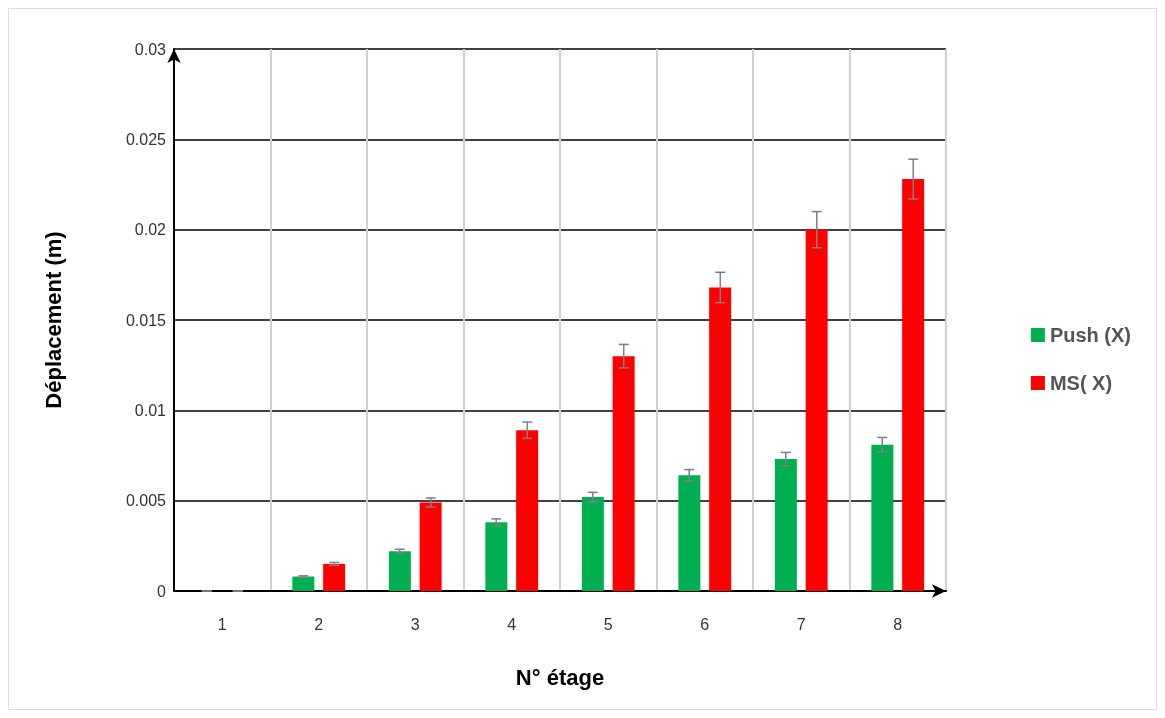 The height and width of the screenshot is (718, 1165). What do you see at coordinates (222, 624) in the screenshot?
I see `x-tick-label: 1` at bounding box center [222, 624].